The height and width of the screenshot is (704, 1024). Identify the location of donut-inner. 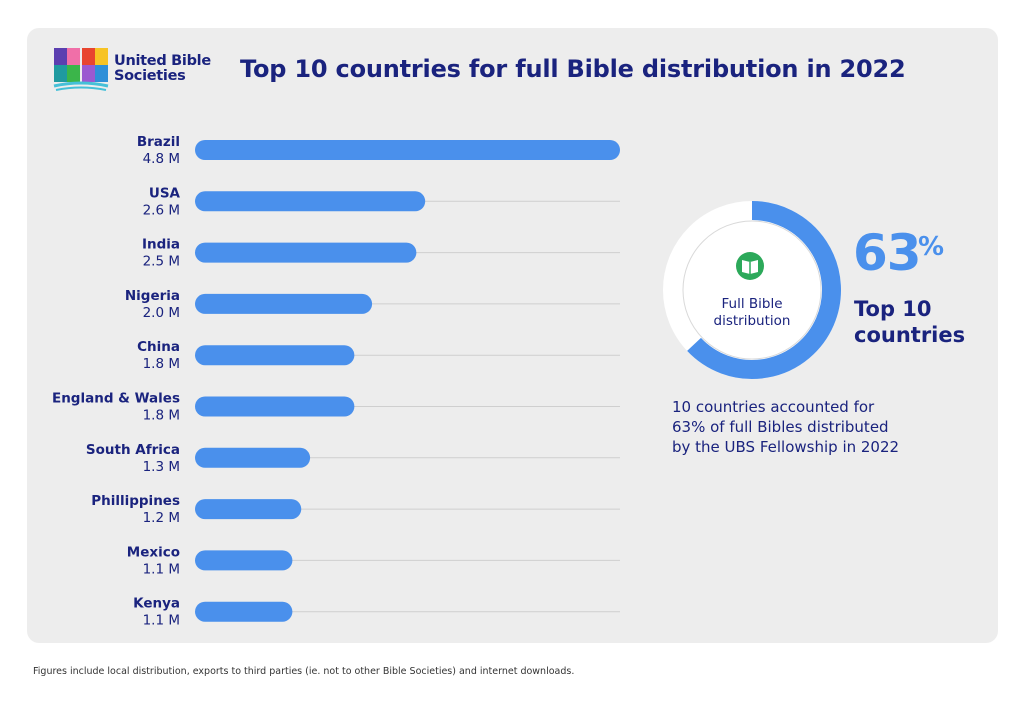
(752, 290).